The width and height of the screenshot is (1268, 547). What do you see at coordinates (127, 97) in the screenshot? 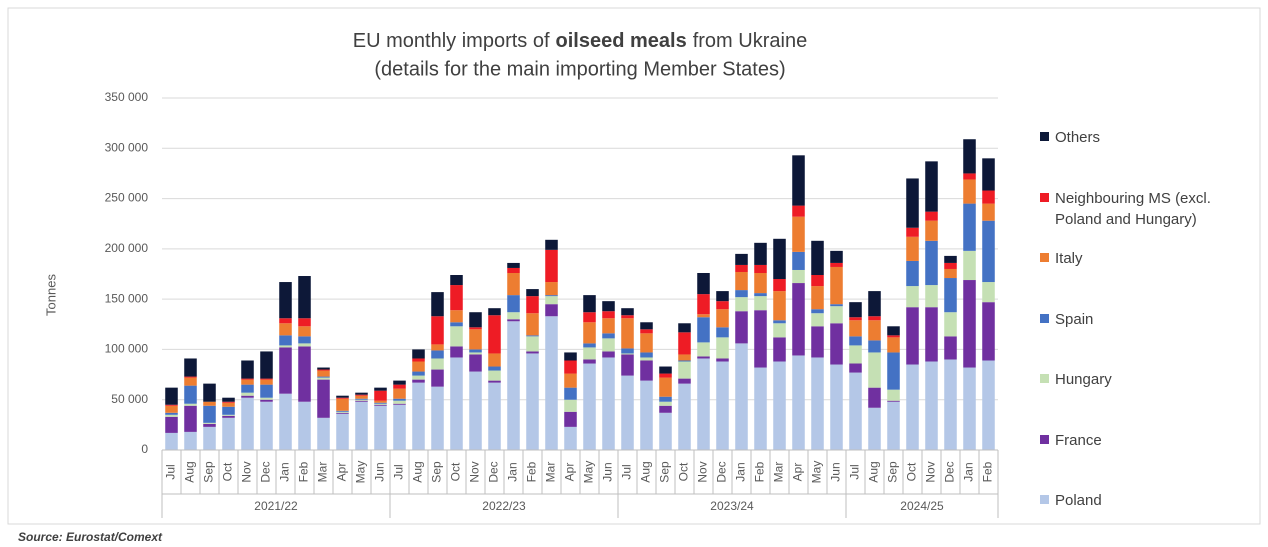
I see `y-tick-label: 350 000` at bounding box center [127, 97].